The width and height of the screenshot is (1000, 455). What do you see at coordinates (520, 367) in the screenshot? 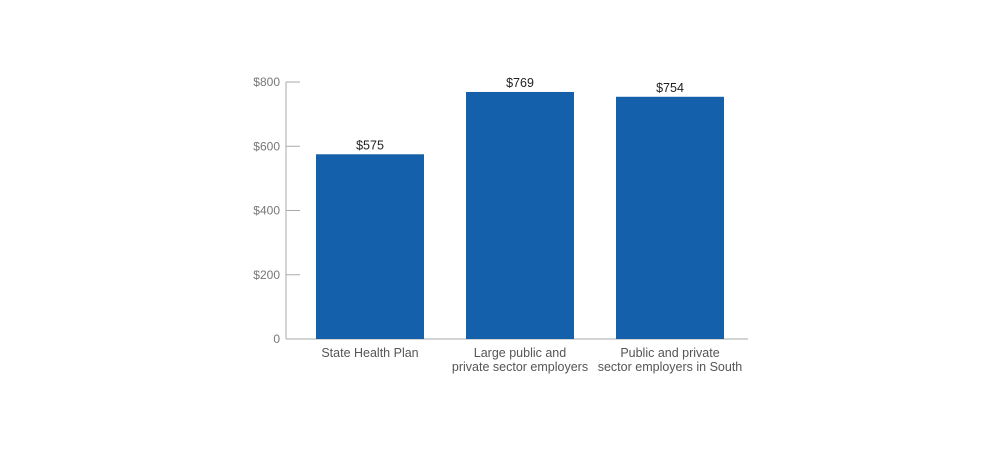
I see `x-tick-label-line: private sector employers` at bounding box center [520, 367].